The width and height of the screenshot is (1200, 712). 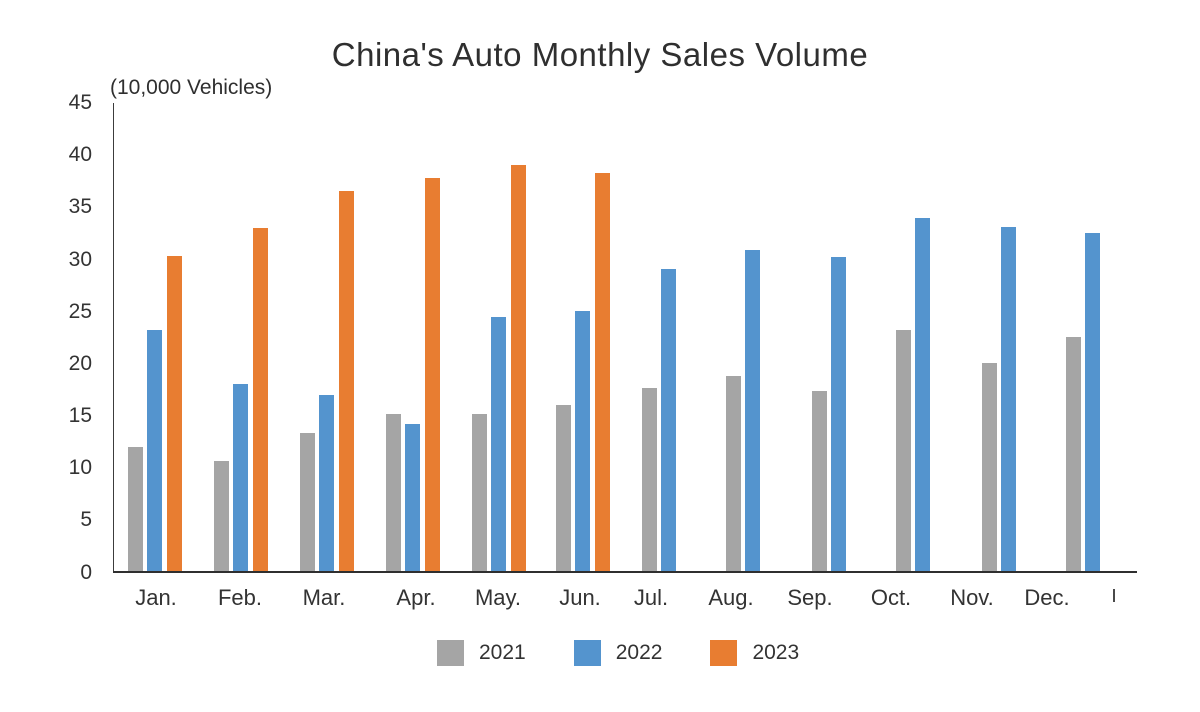 I want to click on legend-swatch-2022, so click(x=587, y=653).